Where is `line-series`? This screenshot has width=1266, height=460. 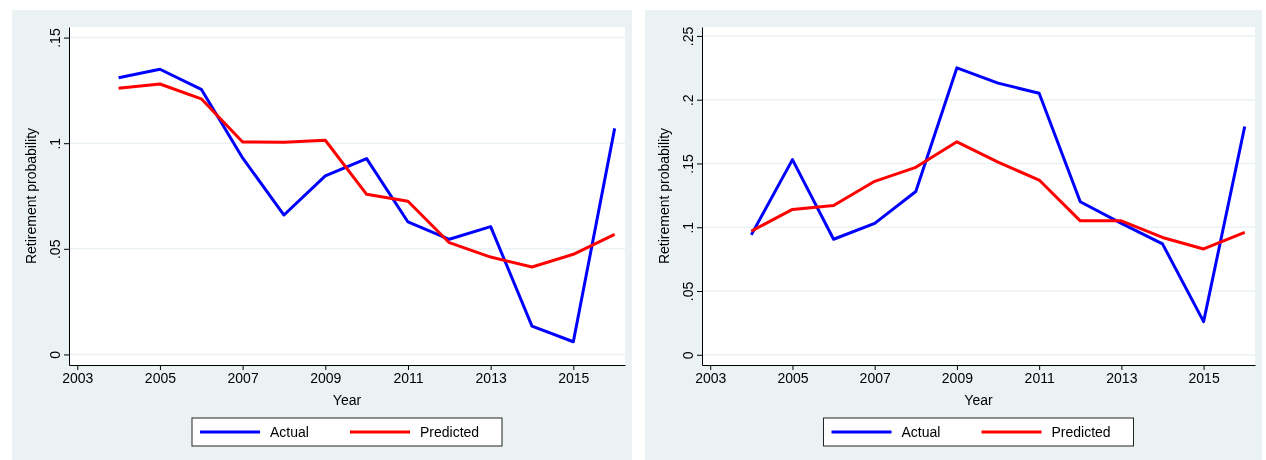 line-series is located at coordinates (998, 195).